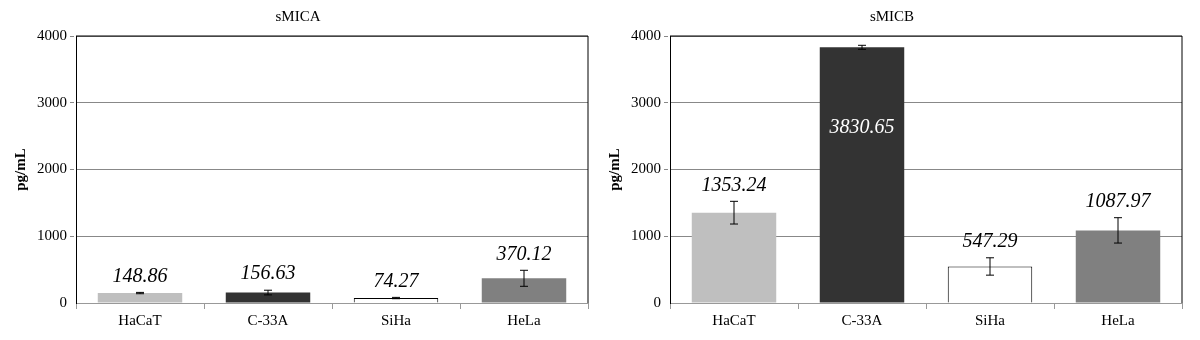 Image resolution: width=1200 pixels, height=340 pixels. I want to click on data-label: 1087.97, so click(1118, 199).